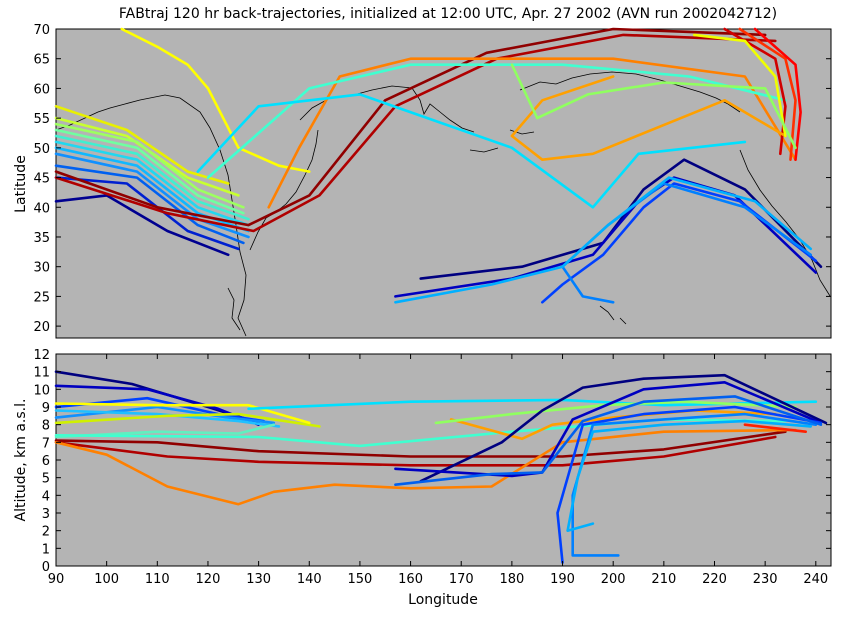  I want to click on altitude-y-tick-label: 9, so click(46, 408).